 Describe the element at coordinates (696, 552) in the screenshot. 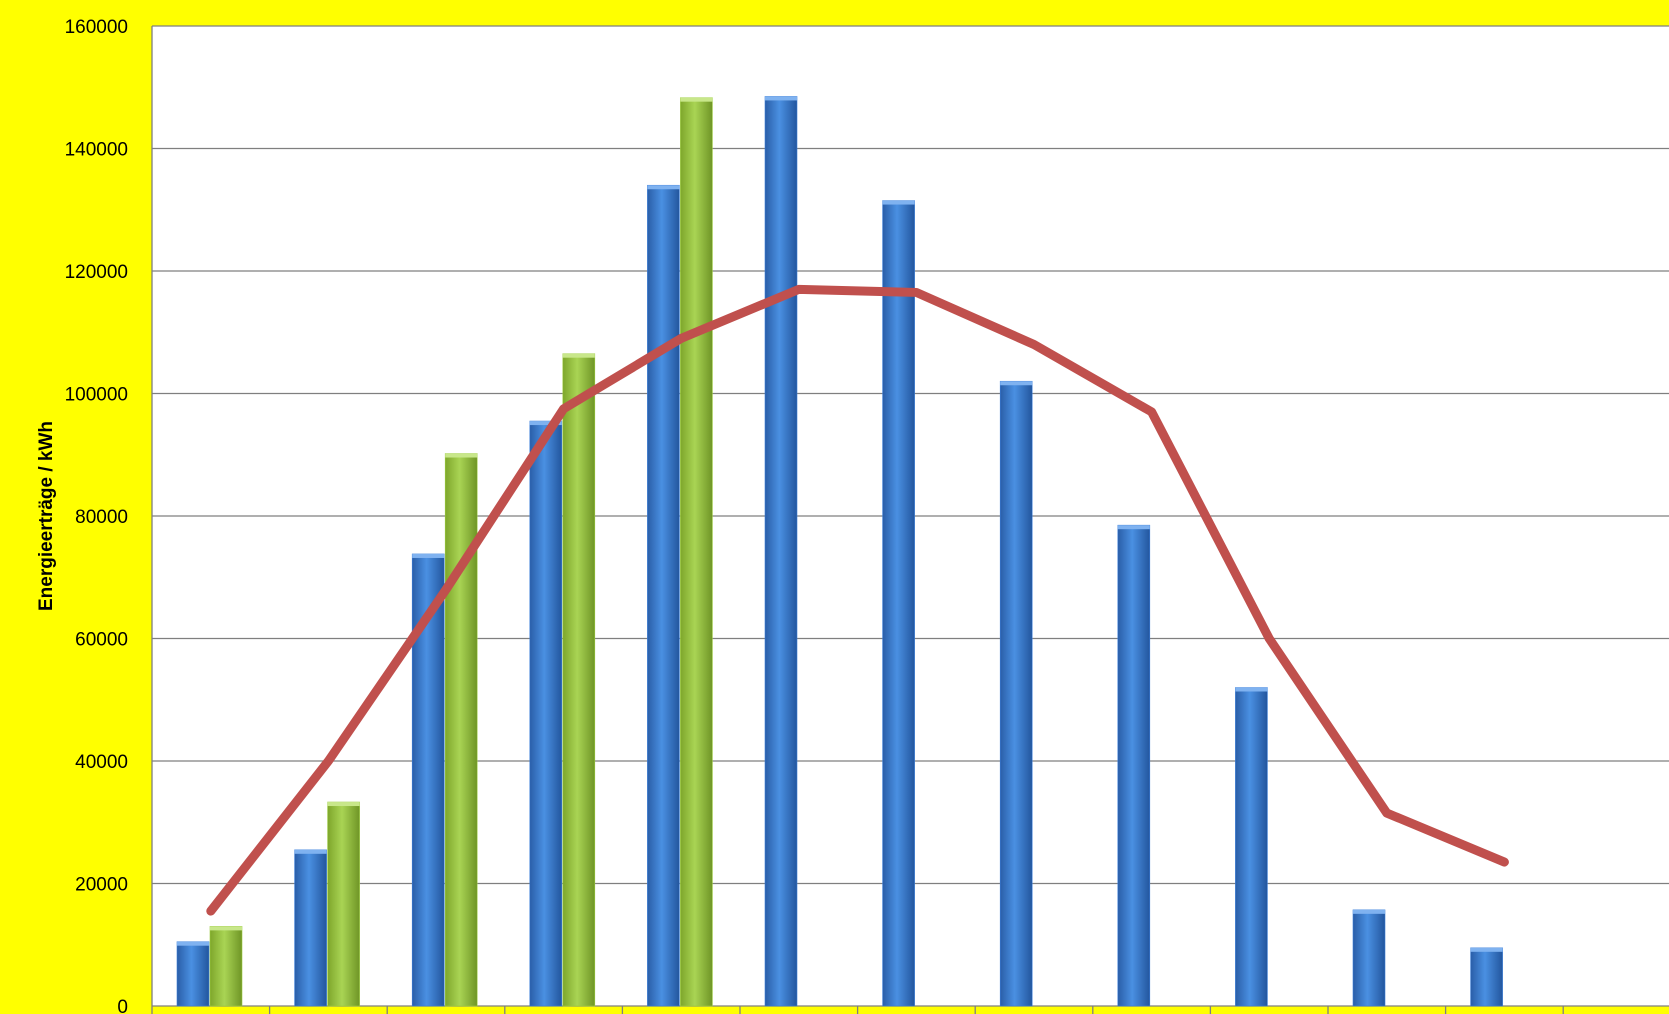

I see `bar-series2-cat5` at that location.